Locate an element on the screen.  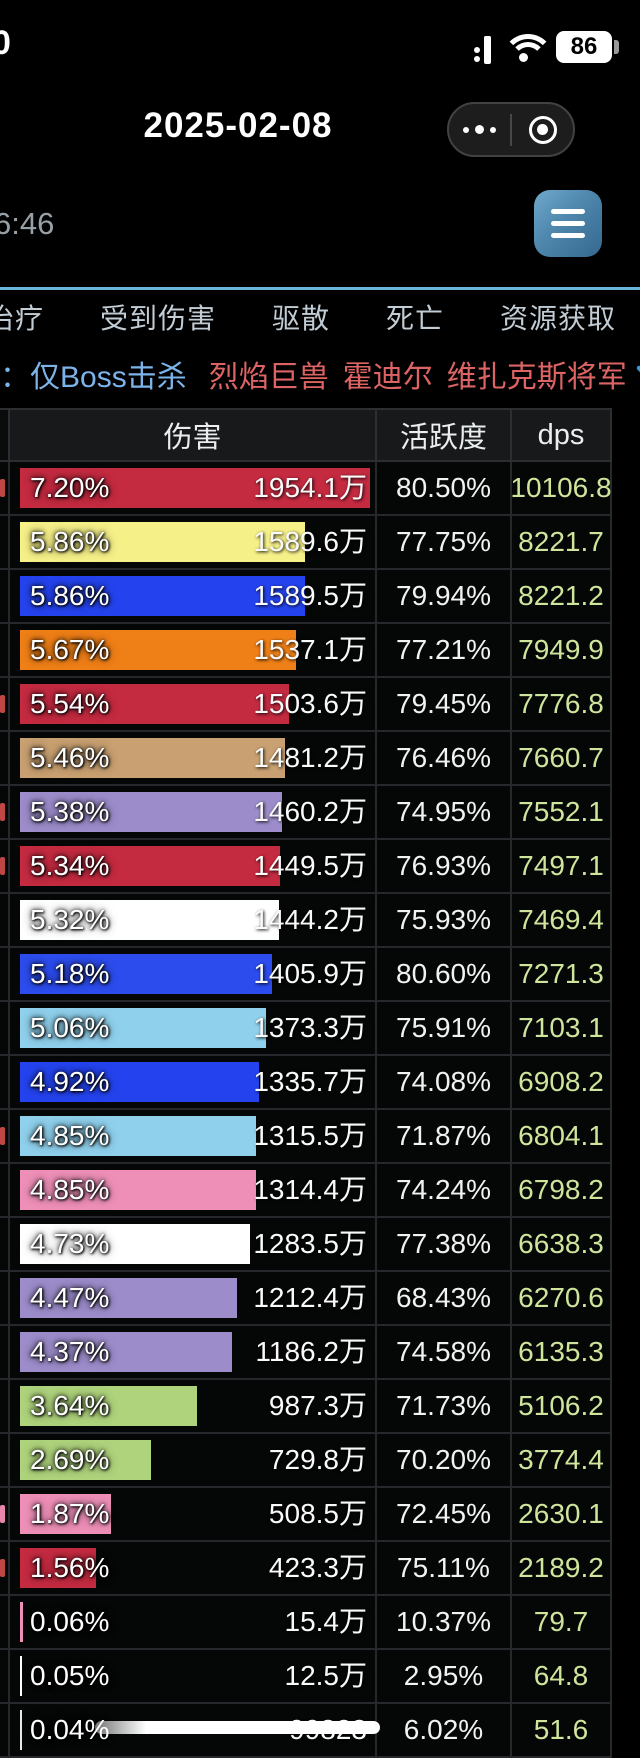
table-row: 5.38% 1460.2万 74.95% 7552.1 is located at coordinates (307, 813).